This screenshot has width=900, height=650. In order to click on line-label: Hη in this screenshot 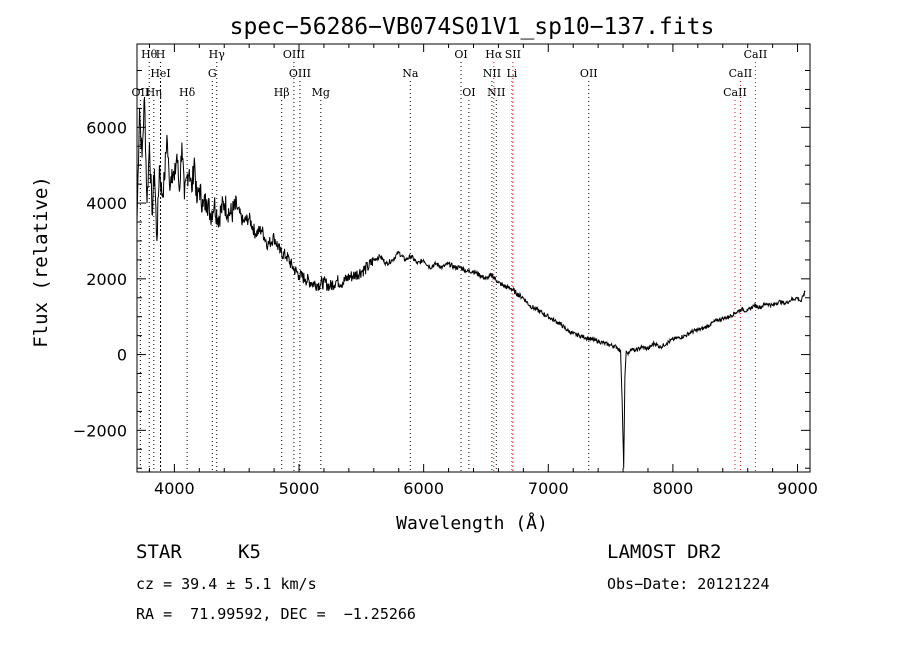, I will do `click(154, 92)`.